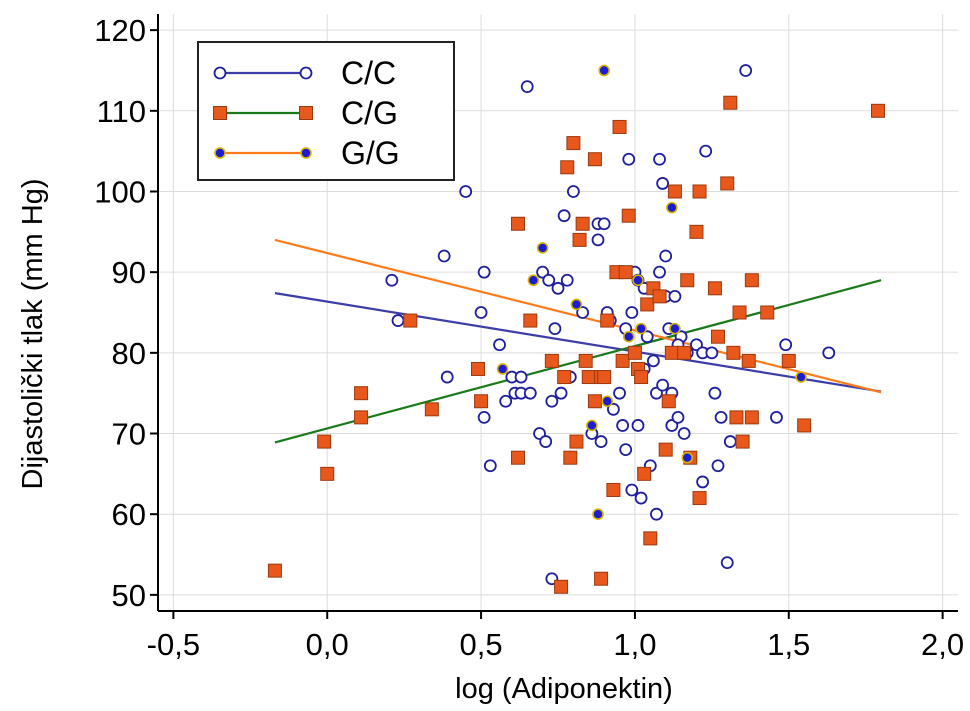 Image resolution: width=970 pixels, height=711 pixels. I want to click on legend-marker-g-g, so click(306, 153).